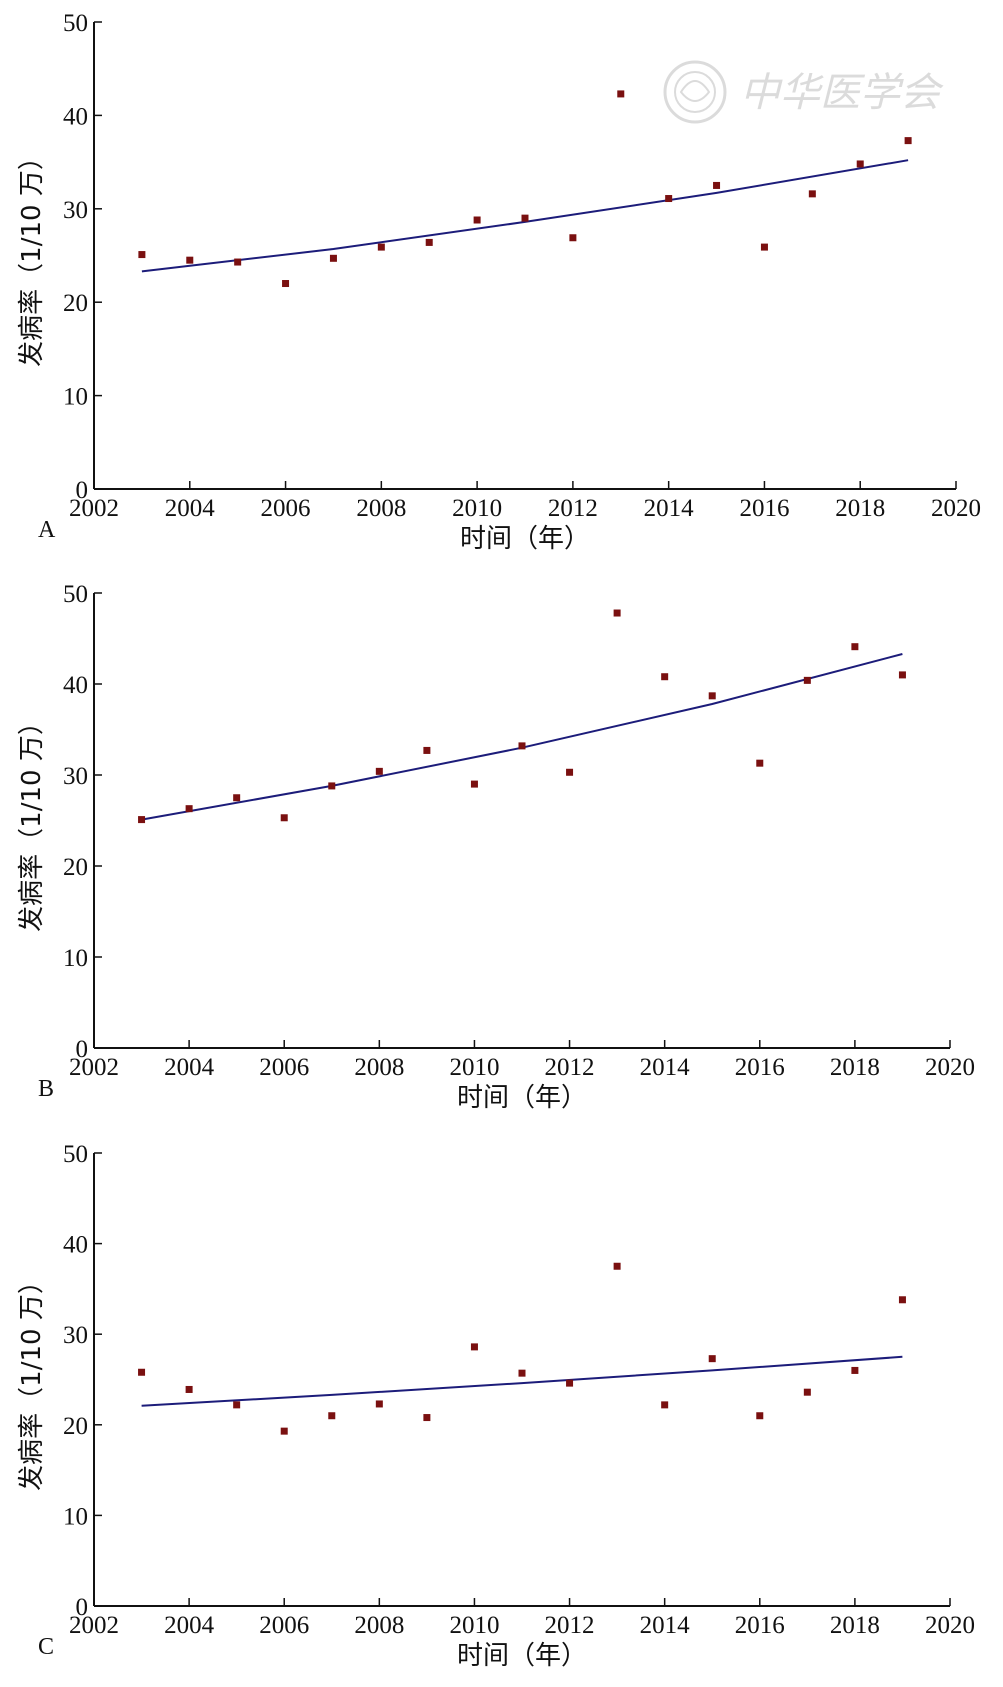 The image size is (1003, 1687). Describe the element at coordinates (94, 508) in the screenshot. I see `x-tick-label: 2002` at that location.